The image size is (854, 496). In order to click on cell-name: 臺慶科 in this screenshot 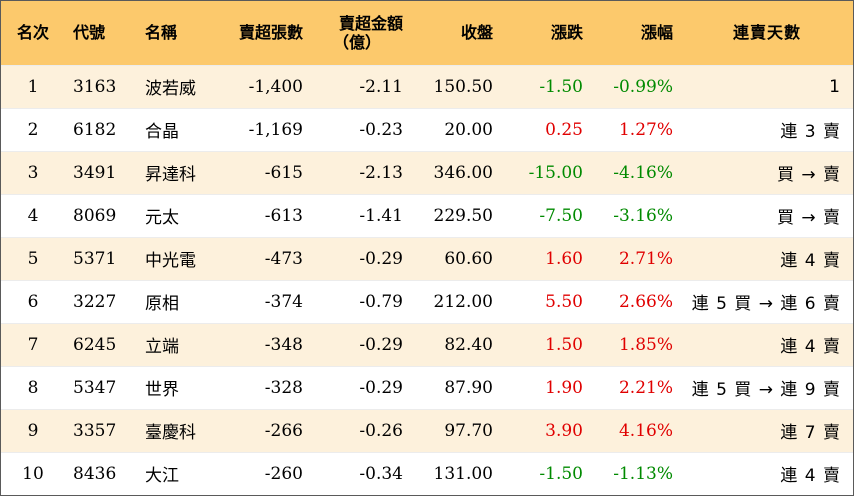, I will do `click(179, 430)`.